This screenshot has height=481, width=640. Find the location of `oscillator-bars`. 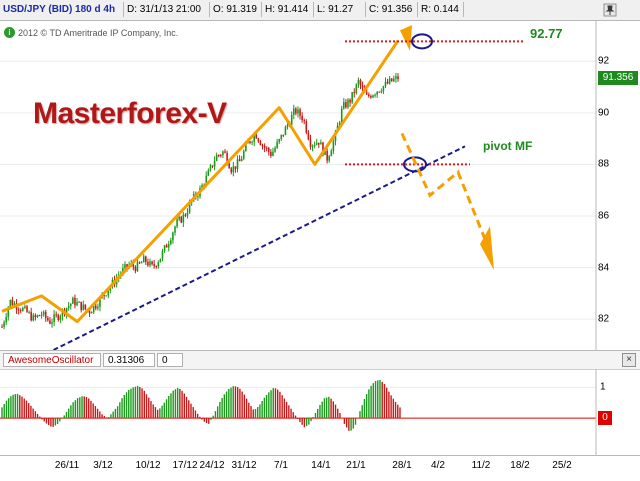

oscillator-bars is located at coordinates (201, 405).